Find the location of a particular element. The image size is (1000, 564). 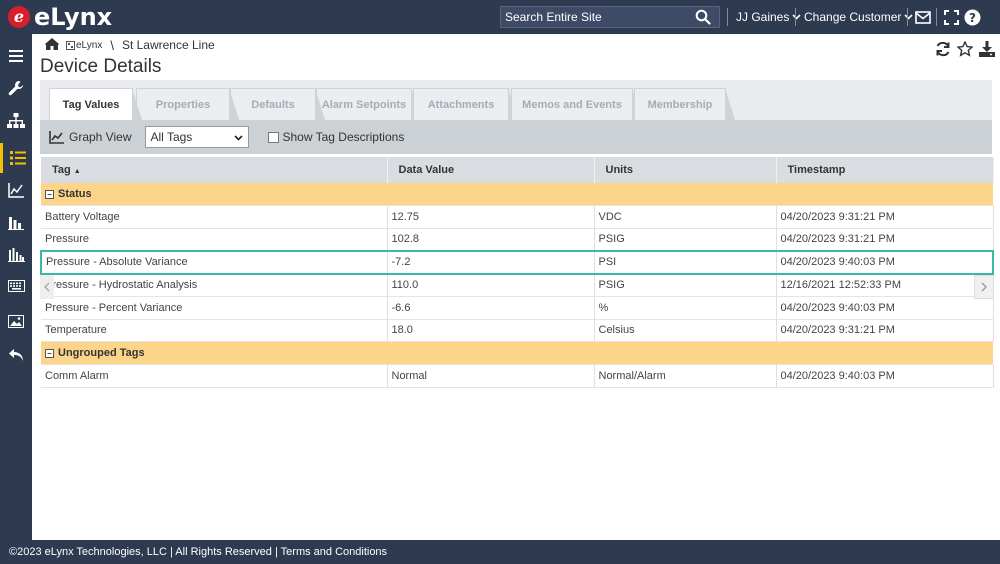

cell-units: Celsius is located at coordinates (685, 331).